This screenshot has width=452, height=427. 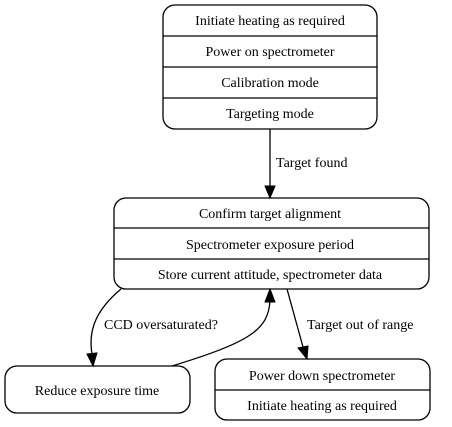 I want to click on edge-label-target-out-of-range: Target out of range, so click(x=360, y=325).